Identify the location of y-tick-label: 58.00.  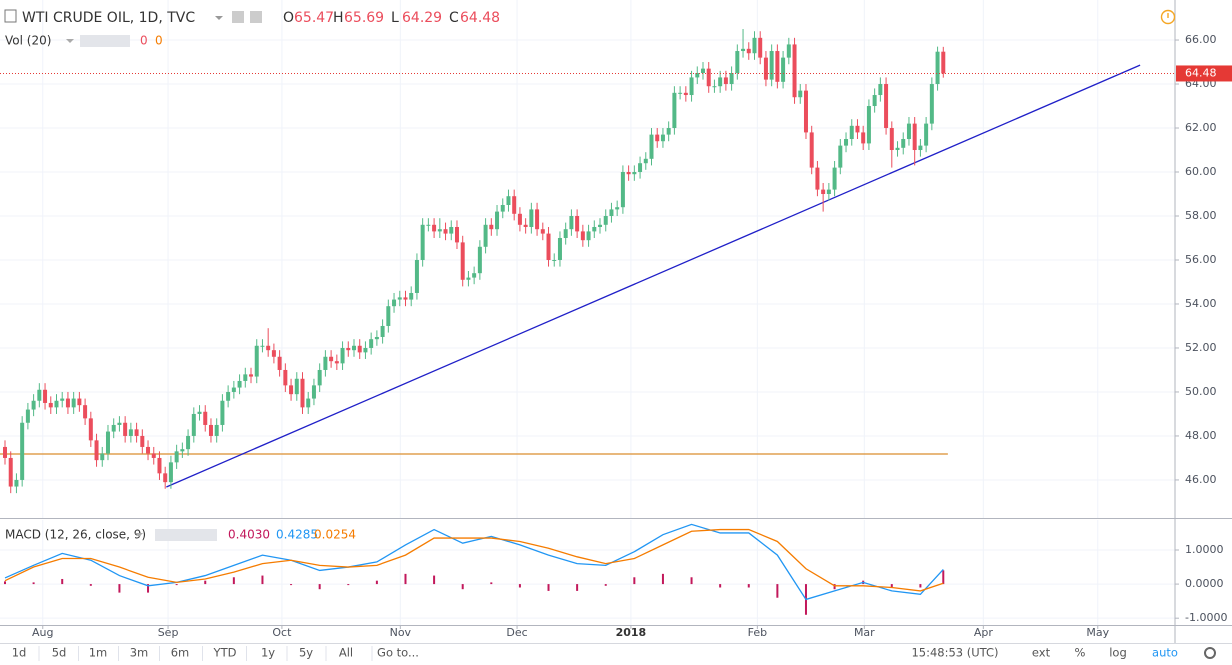
(1201, 215).